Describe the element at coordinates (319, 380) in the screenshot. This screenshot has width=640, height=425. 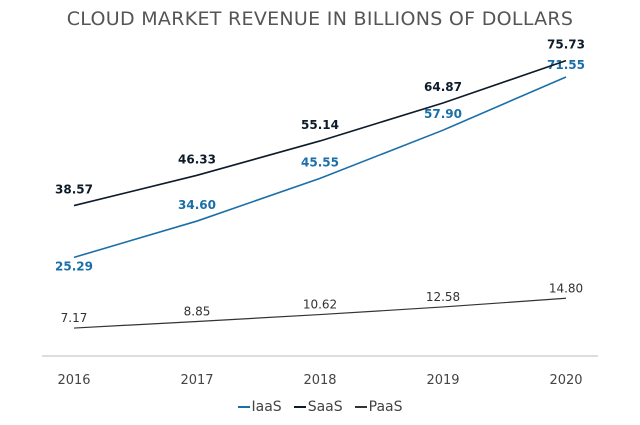
I see `x-tick-label: 2018` at that location.